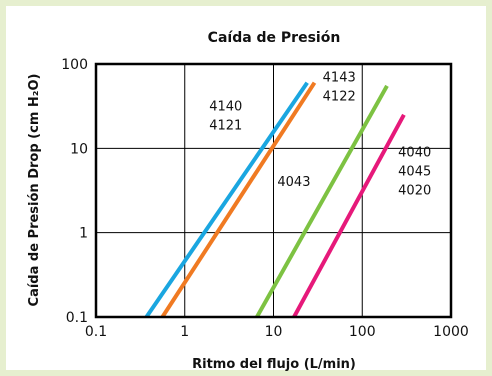  I want to click on series-annotation-label: 4043, so click(293, 182).